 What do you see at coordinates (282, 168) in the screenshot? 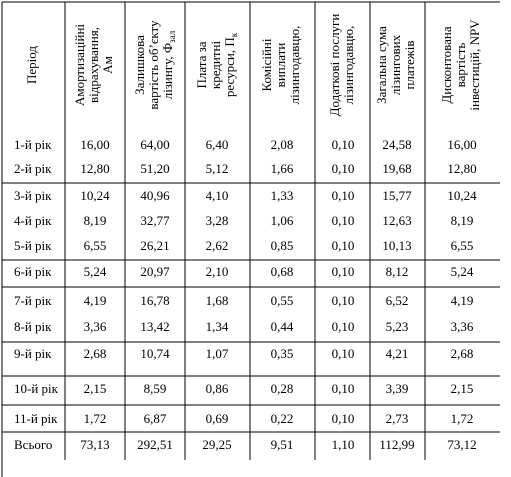
I see `cell: 1,66` at bounding box center [282, 168].